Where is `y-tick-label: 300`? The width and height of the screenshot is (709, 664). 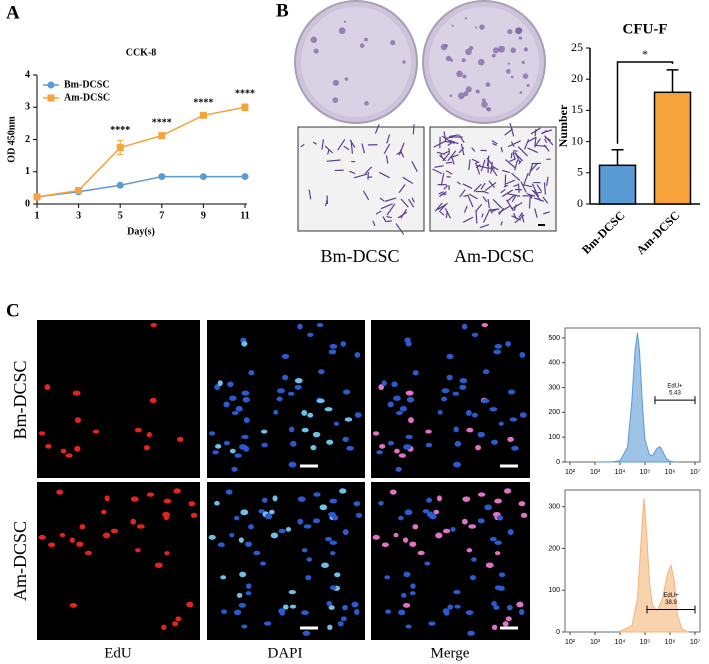
y-tick-label: 300 is located at coordinates (554, 507).